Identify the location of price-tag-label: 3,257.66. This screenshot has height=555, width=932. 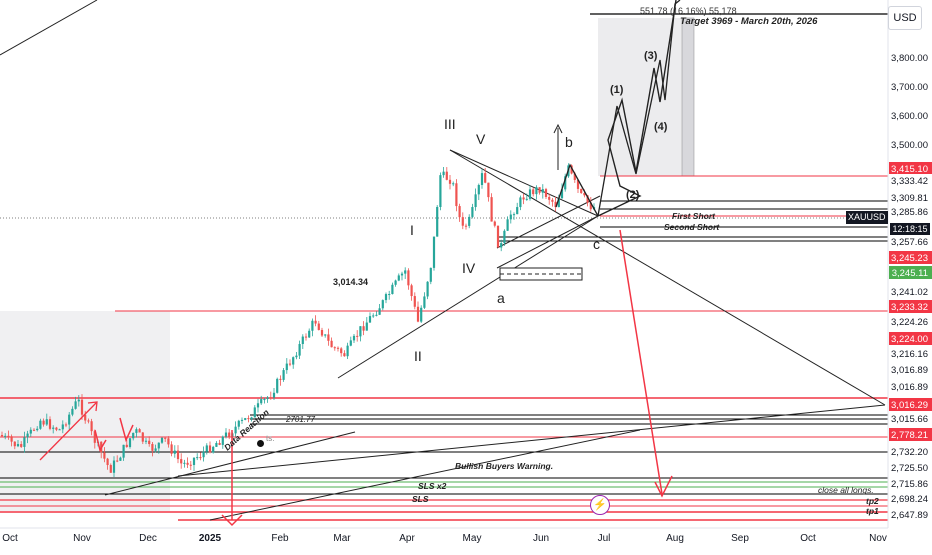
(909, 242).